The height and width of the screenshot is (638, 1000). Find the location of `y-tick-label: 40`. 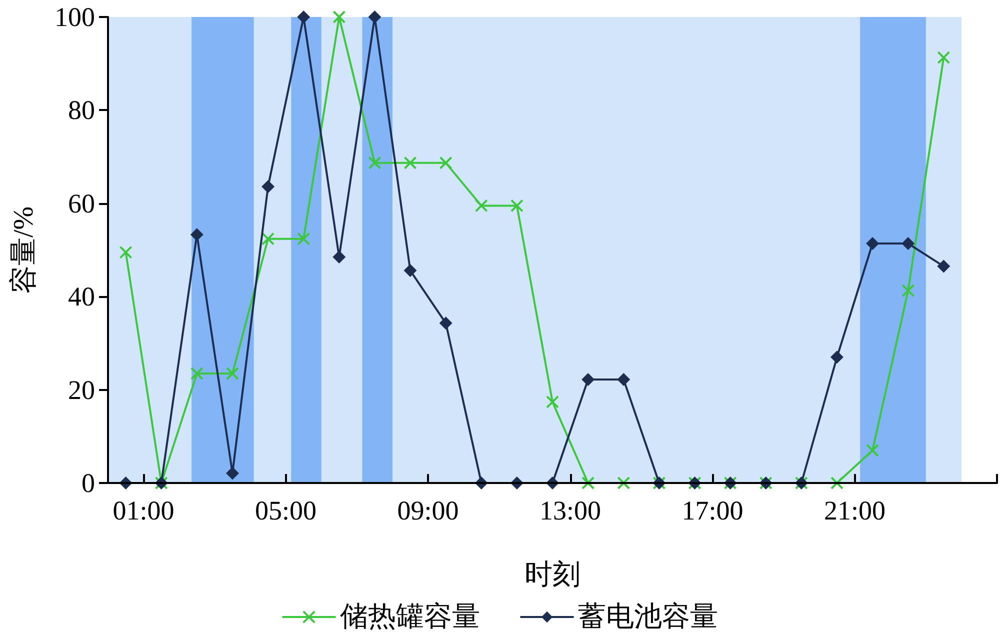

y-tick-label: 40 is located at coordinates (81, 297).